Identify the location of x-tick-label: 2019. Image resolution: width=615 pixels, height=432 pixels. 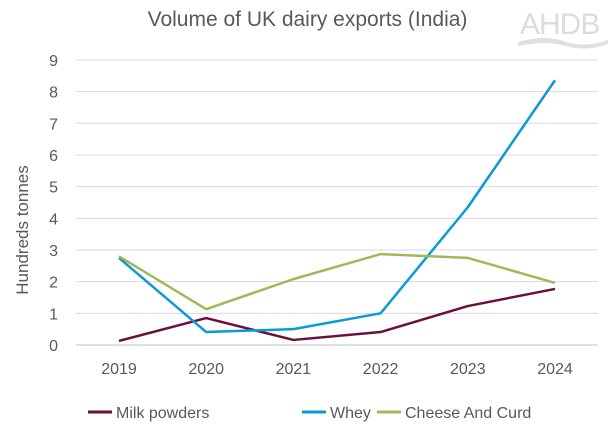
(119, 369).